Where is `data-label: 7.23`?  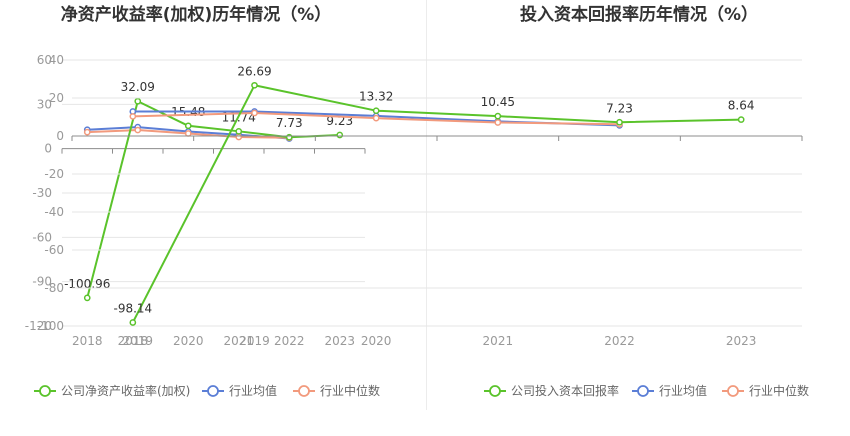 data-label: 7.23 is located at coordinates (619, 108).